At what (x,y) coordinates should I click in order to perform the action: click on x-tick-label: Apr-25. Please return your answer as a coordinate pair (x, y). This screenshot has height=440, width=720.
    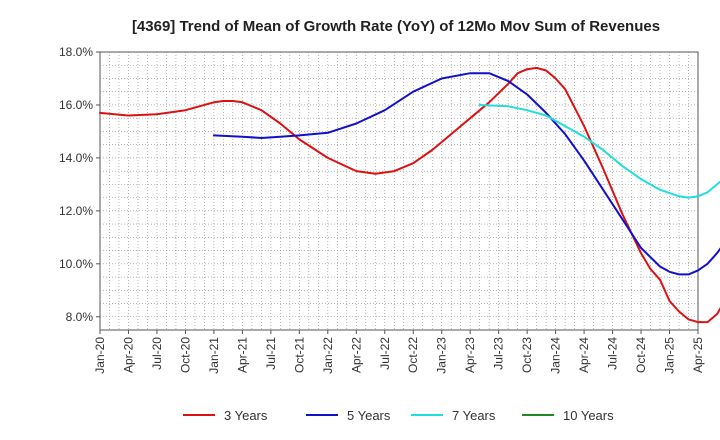
    Looking at the image, I should click on (698, 355).